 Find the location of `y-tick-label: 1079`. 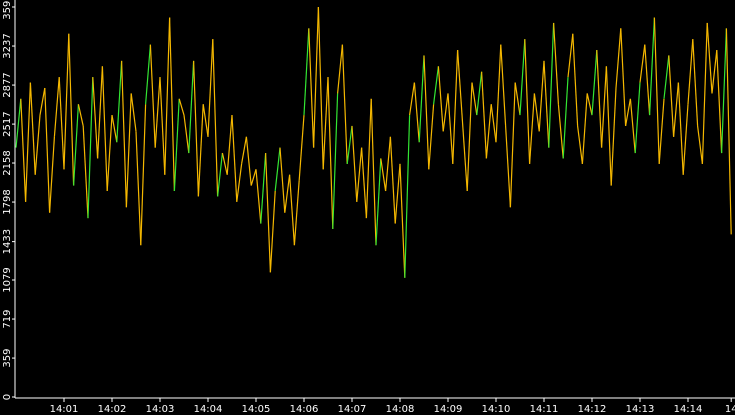

y-tick-label: 1079 is located at coordinates (7, 279).